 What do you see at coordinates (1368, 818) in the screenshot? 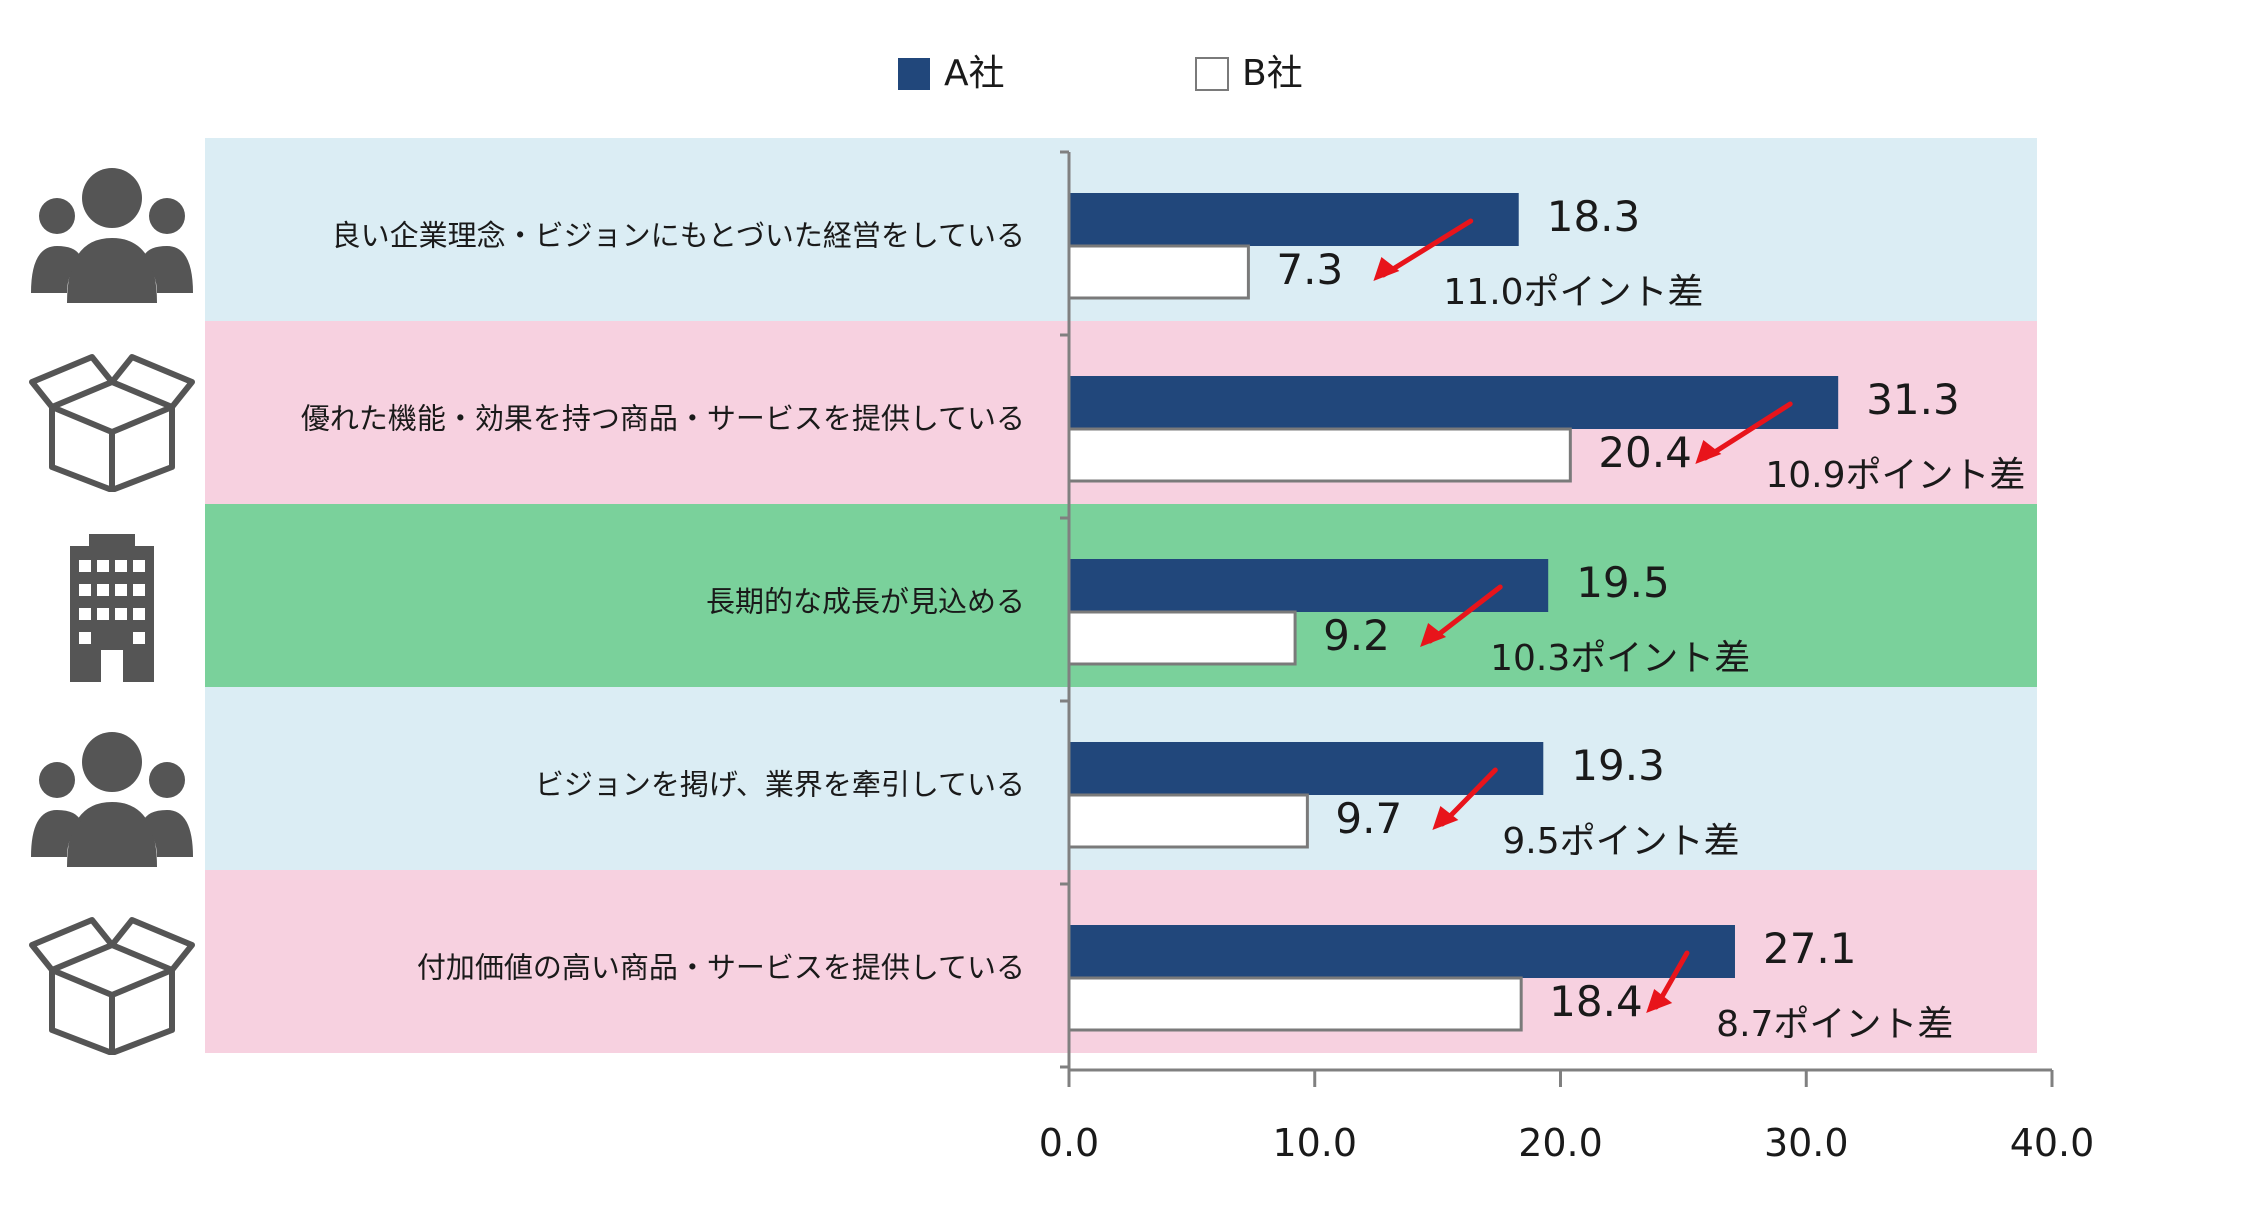
I see `data-label-b: 9.7` at bounding box center [1368, 818].